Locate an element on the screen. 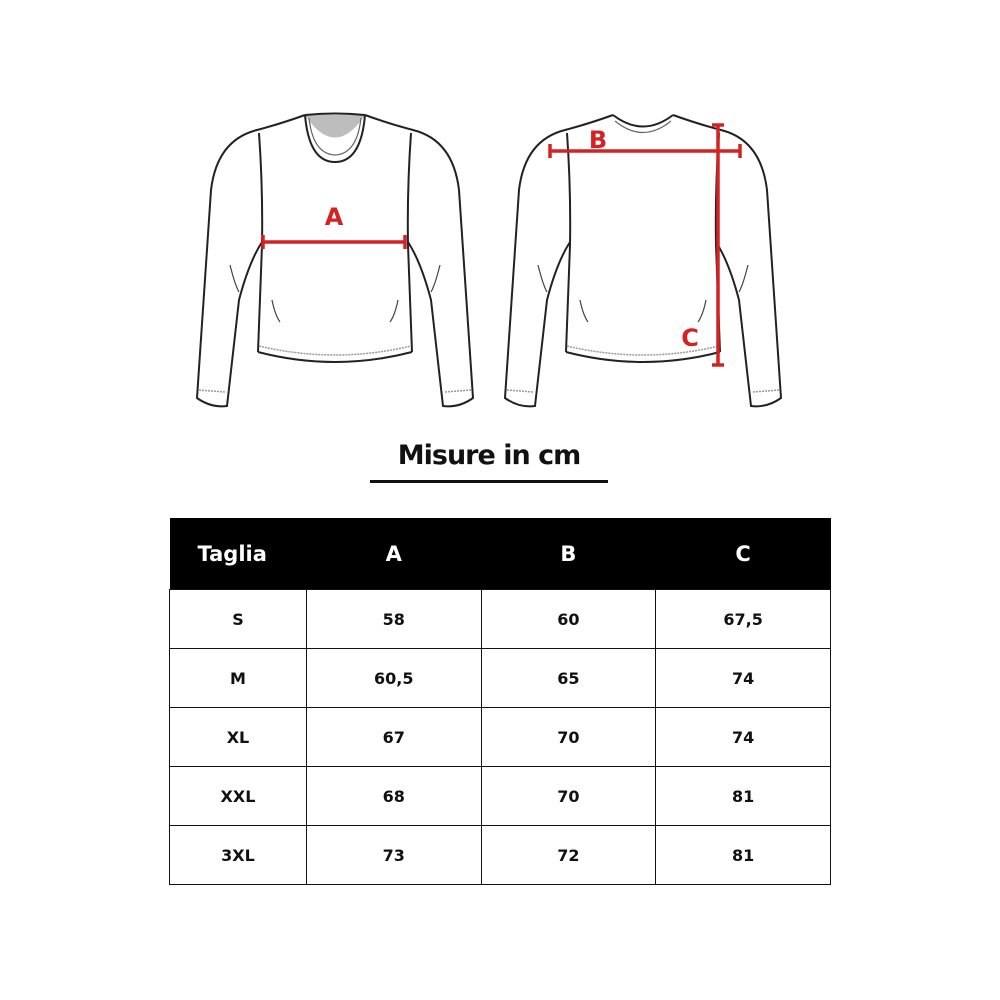 The height and width of the screenshot is (1000, 1000). table-header-row: Taglia A B C is located at coordinates (500, 554).